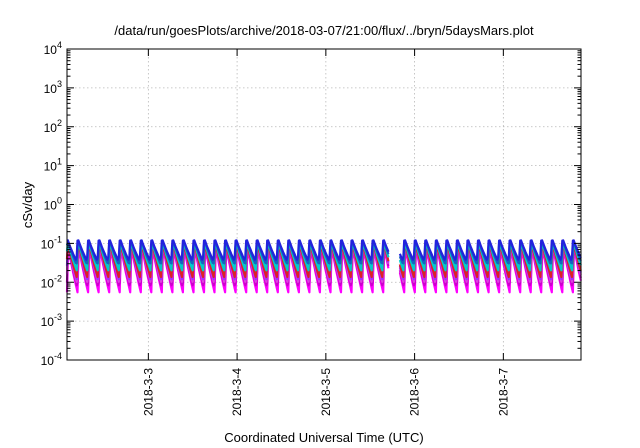  Describe the element at coordinates (51, 242) in the screenshot. I see `y-tick-label: 10⁻¹` at that location.